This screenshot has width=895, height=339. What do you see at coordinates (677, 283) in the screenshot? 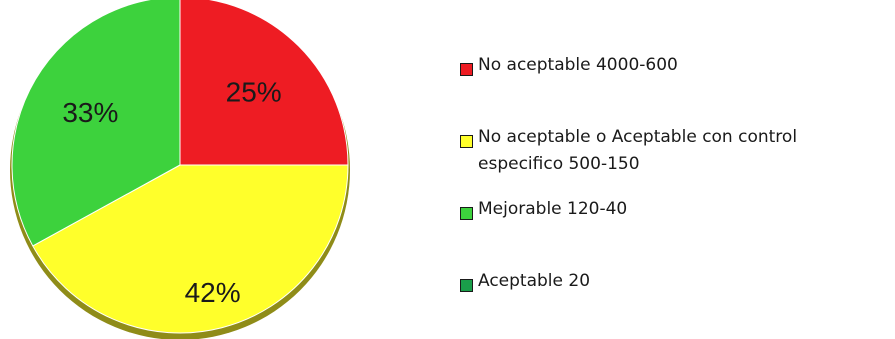
I see `legend-item-aceptable: Aceptable 20` at bounding box center [677, 283].